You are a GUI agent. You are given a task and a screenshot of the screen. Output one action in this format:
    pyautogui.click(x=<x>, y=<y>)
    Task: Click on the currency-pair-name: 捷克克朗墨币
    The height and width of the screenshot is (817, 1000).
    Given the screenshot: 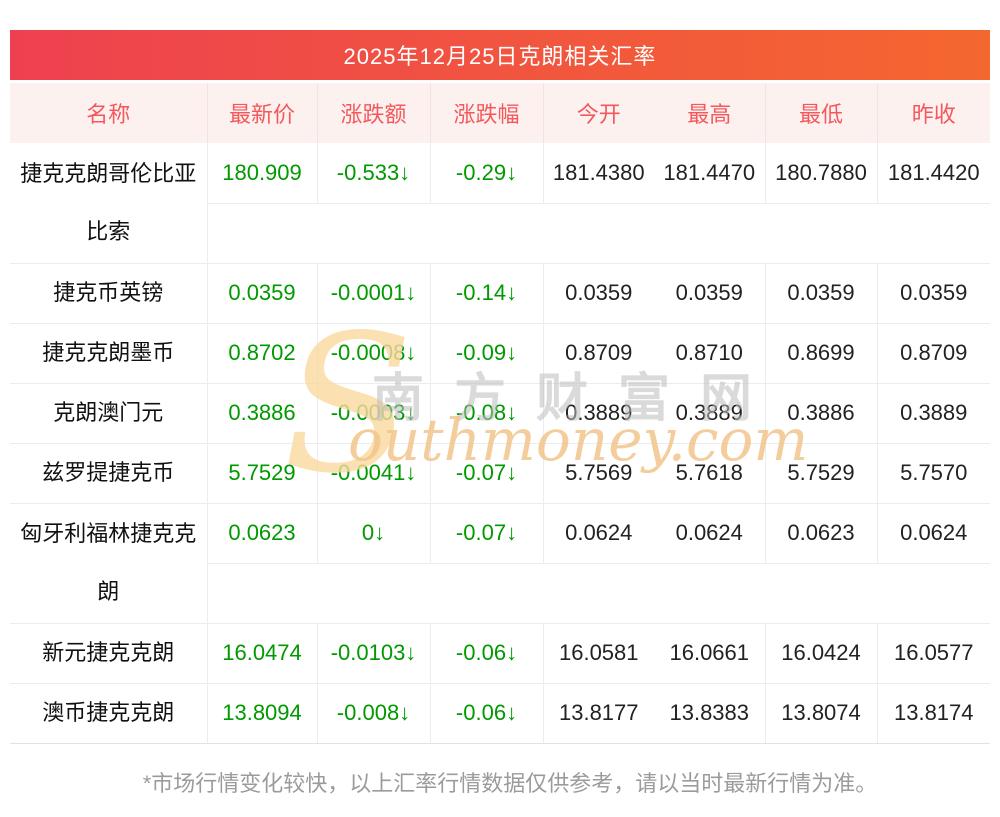 What is the action you would take?
    pyautogui.click(x=108, y=353)
    